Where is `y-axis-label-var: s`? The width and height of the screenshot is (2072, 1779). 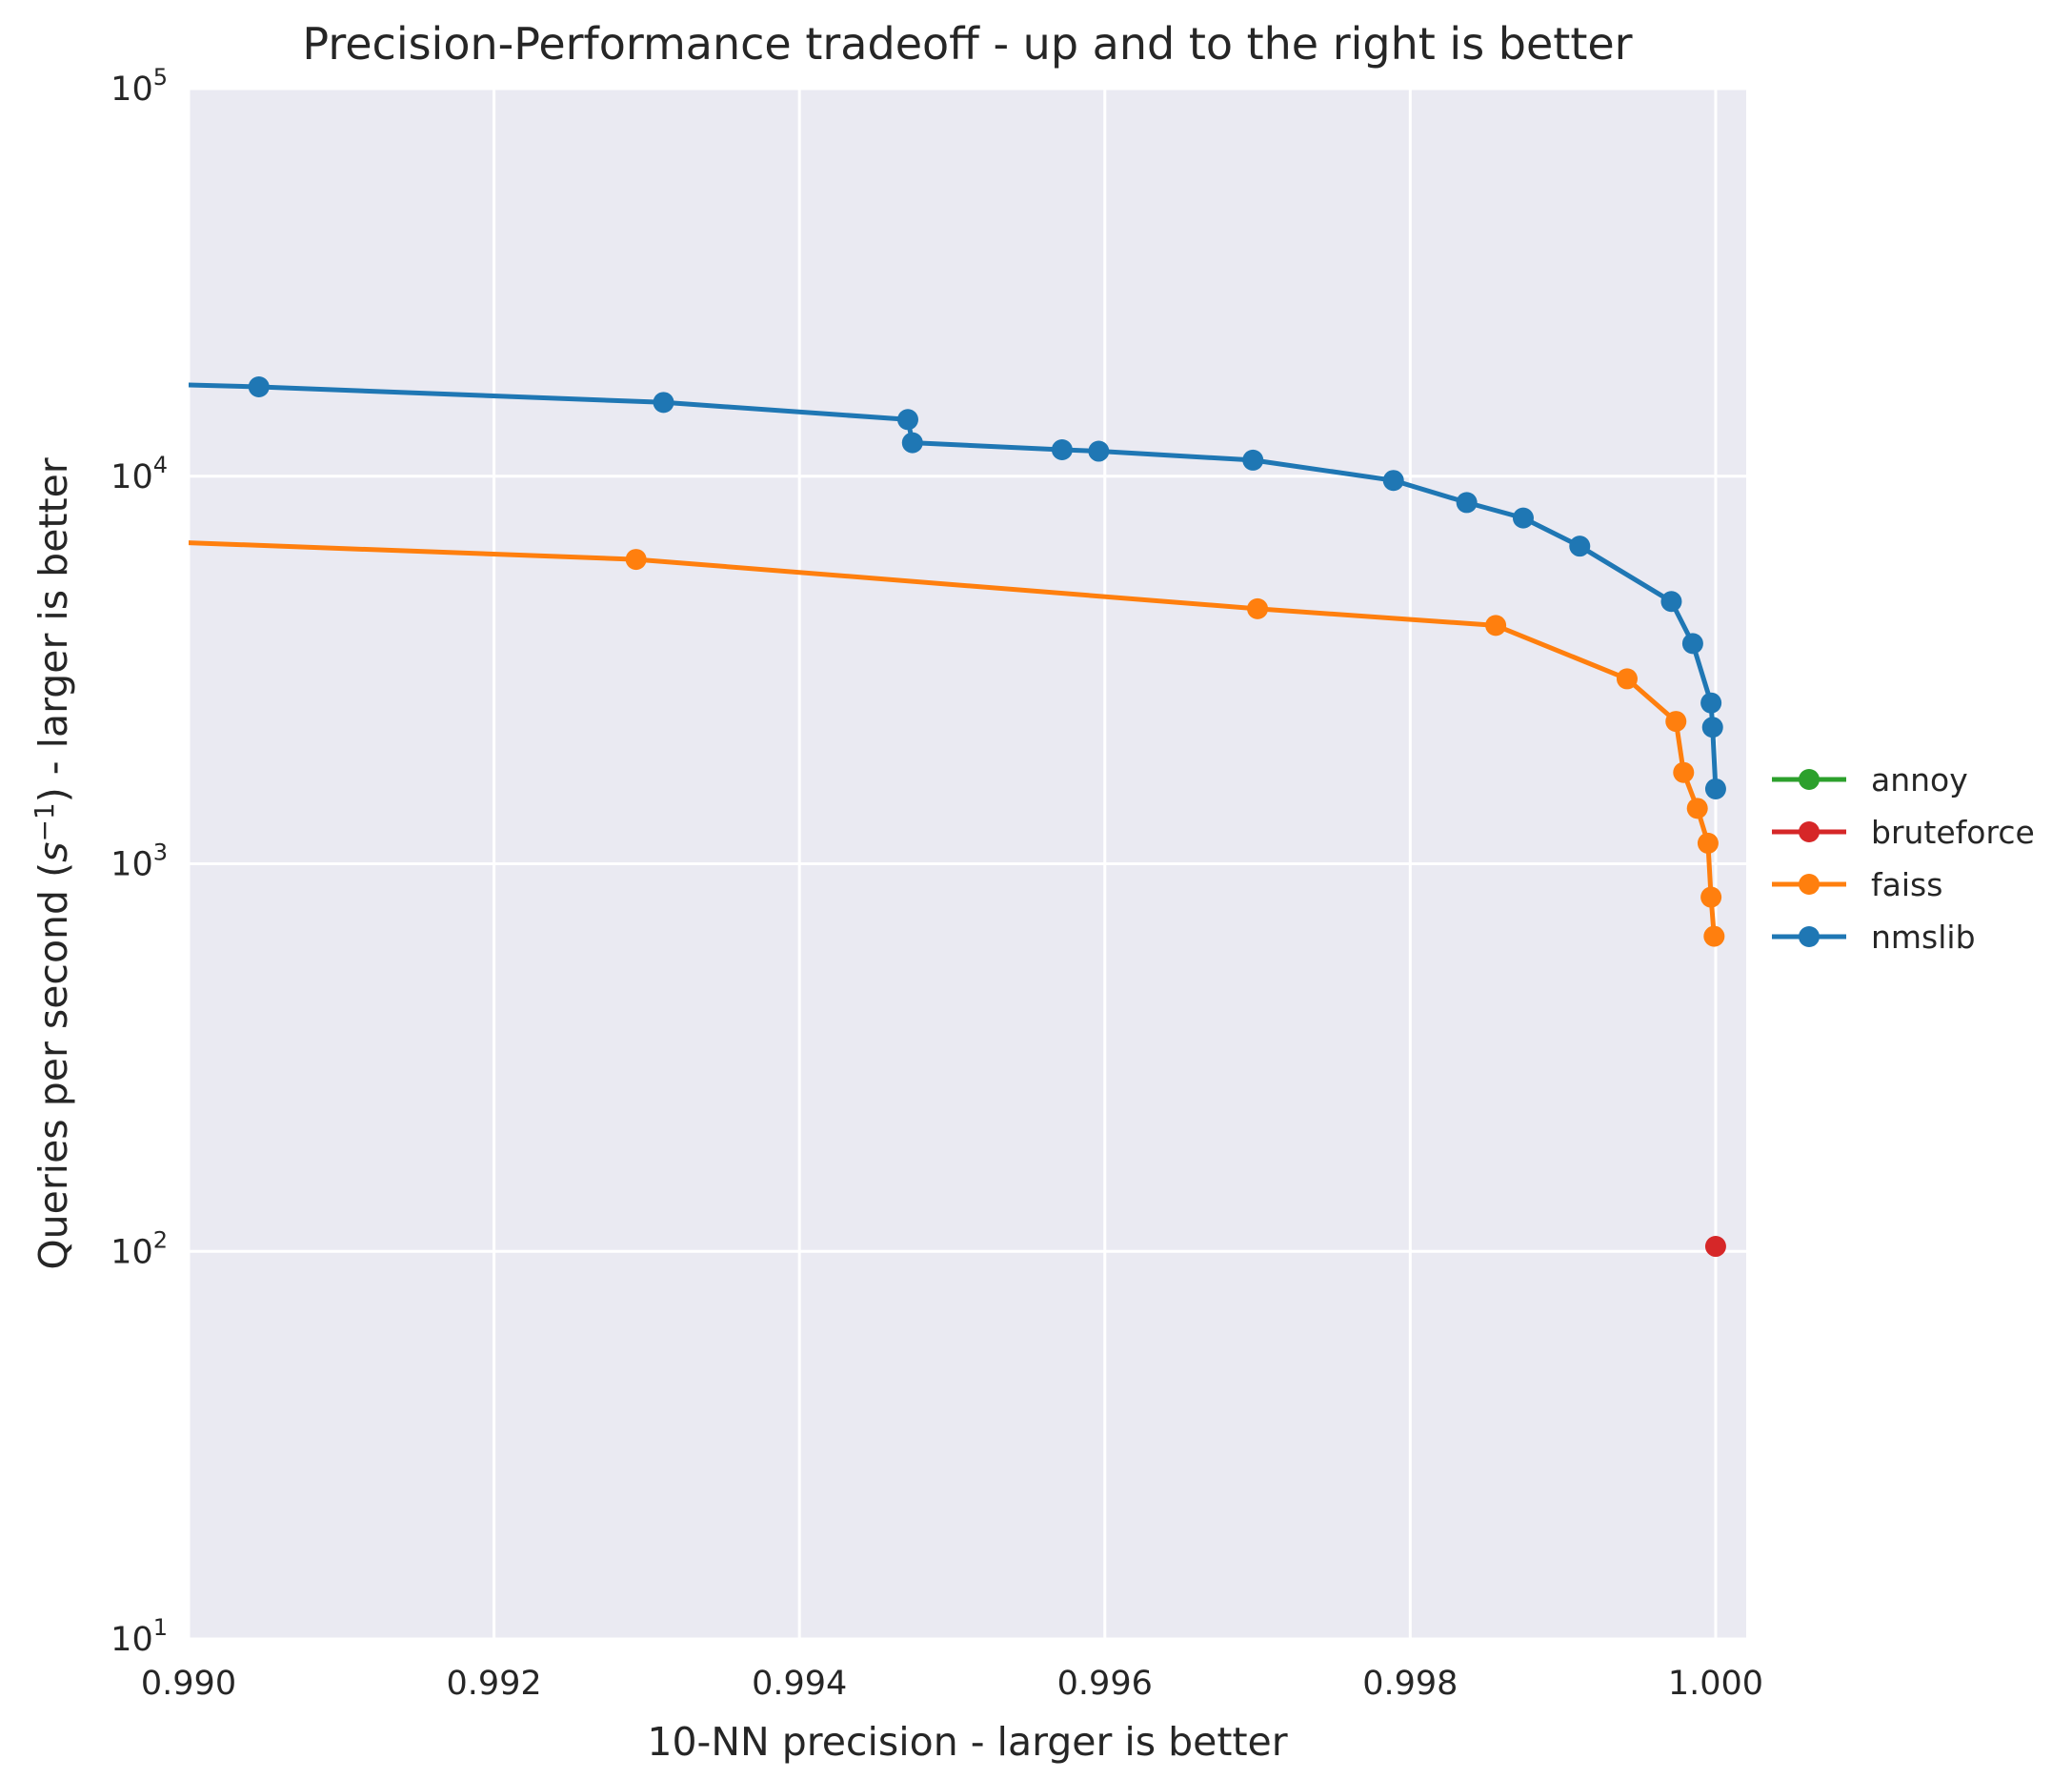
y-axis-label-var: s is located at coordinates (53, 852).